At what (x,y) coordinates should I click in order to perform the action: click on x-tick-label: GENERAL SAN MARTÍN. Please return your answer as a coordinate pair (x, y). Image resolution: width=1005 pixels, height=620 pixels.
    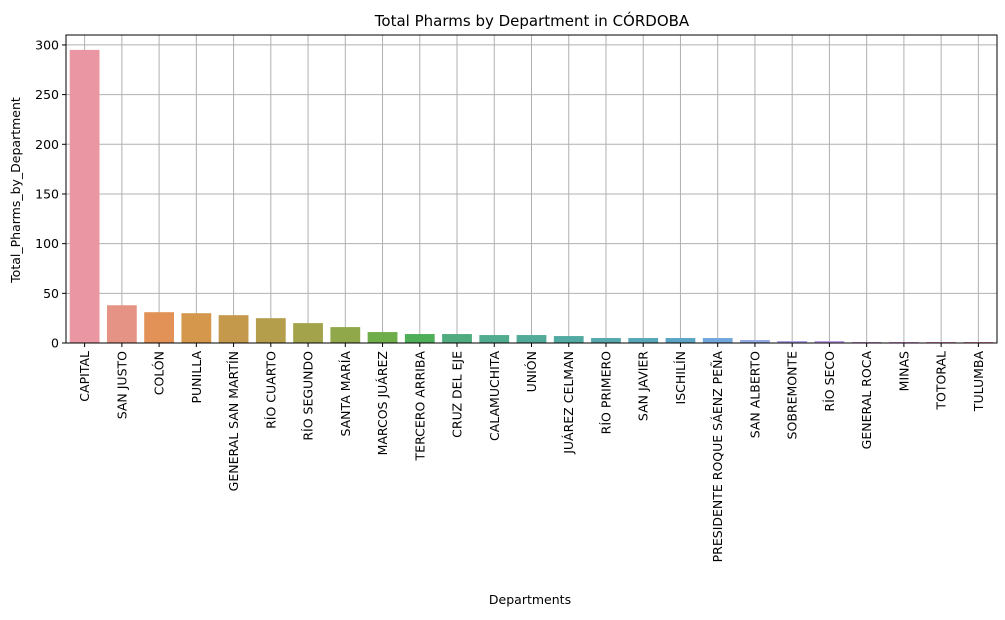
    Looking at the image, I should click on (233, 421).